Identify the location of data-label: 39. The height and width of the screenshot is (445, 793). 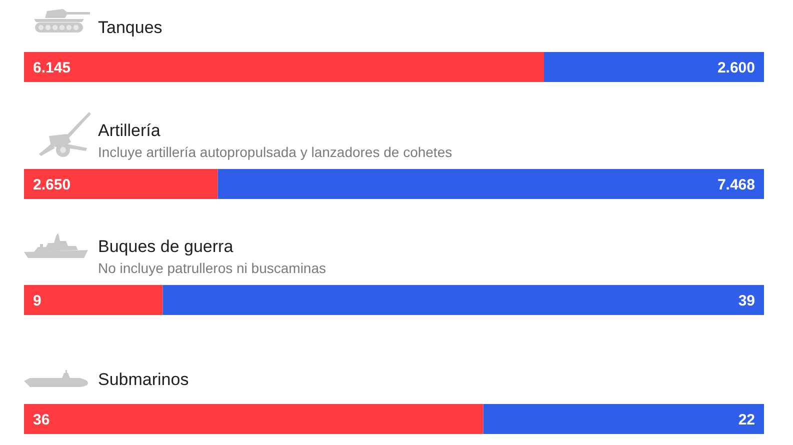
(746, 301).